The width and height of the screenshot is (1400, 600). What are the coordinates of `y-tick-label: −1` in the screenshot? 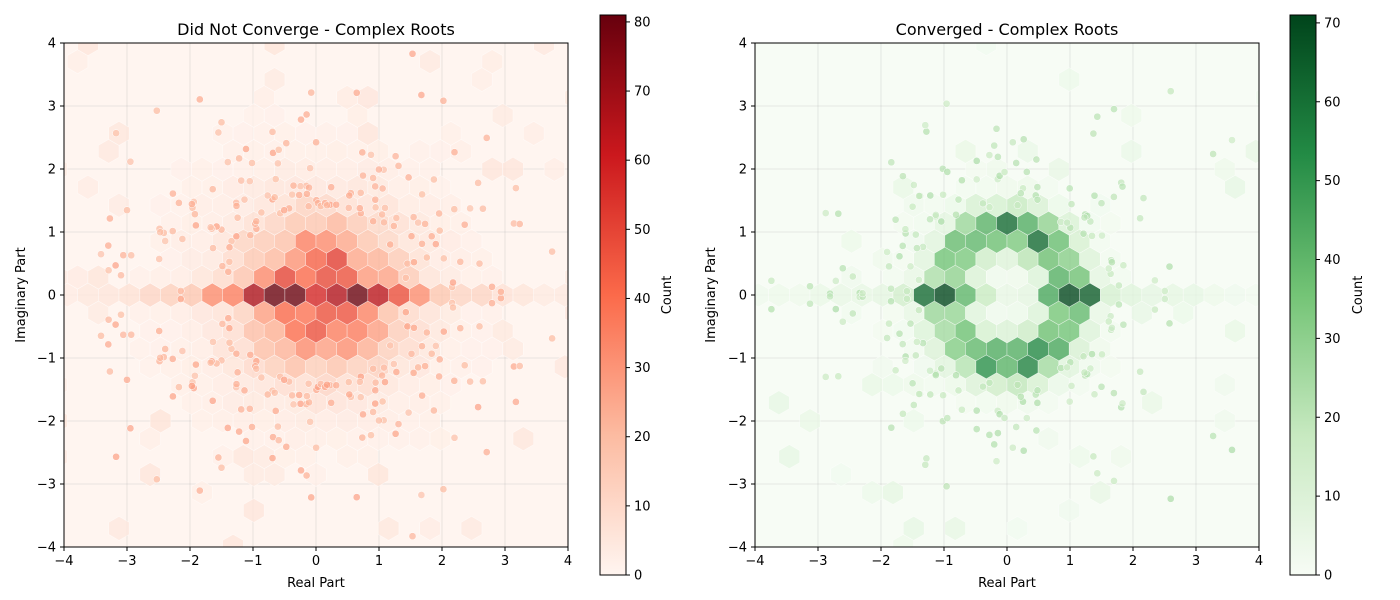 It's located at (737, 359).